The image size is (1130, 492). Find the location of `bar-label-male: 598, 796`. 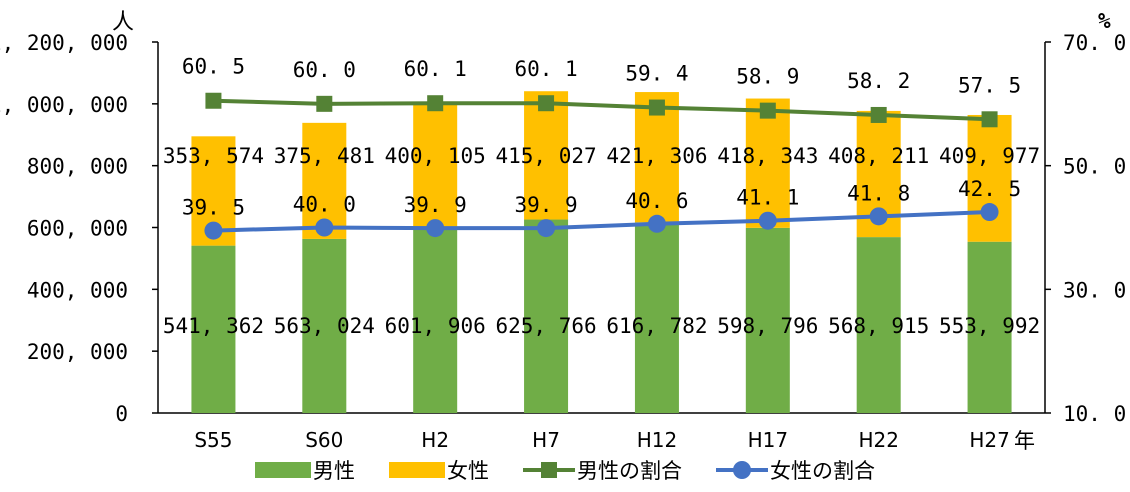

bar-label-male: 598, 796 is located at coordinates (767, 326).